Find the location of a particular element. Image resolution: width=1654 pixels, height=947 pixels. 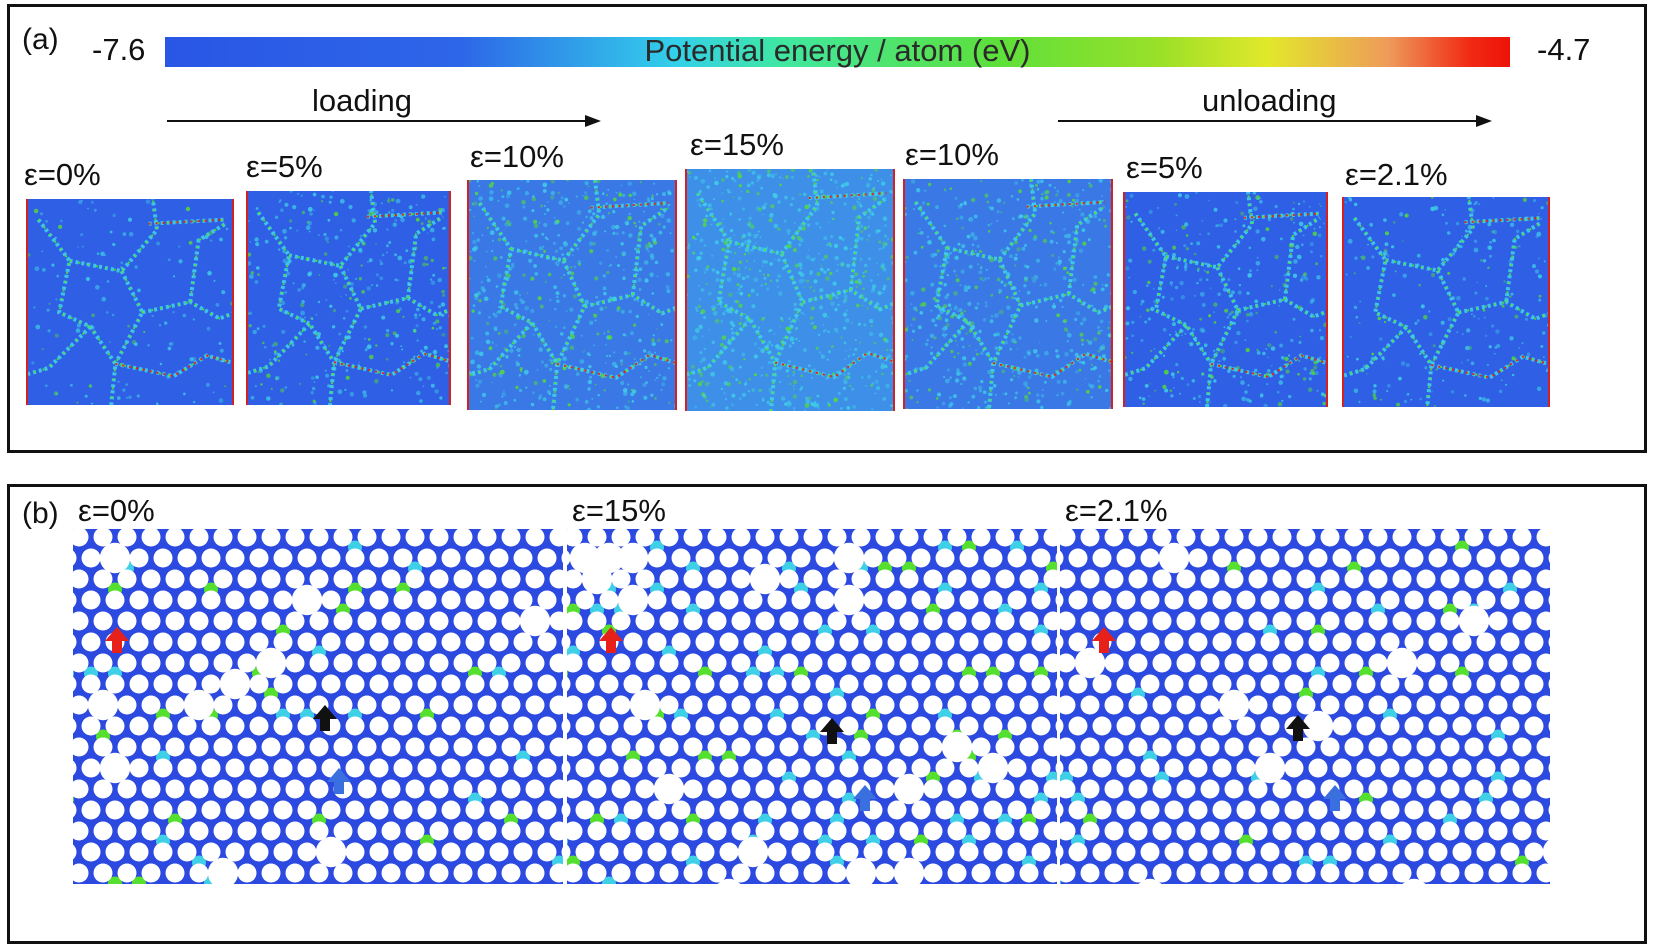

colorbar is located at coordinates (837, 52).